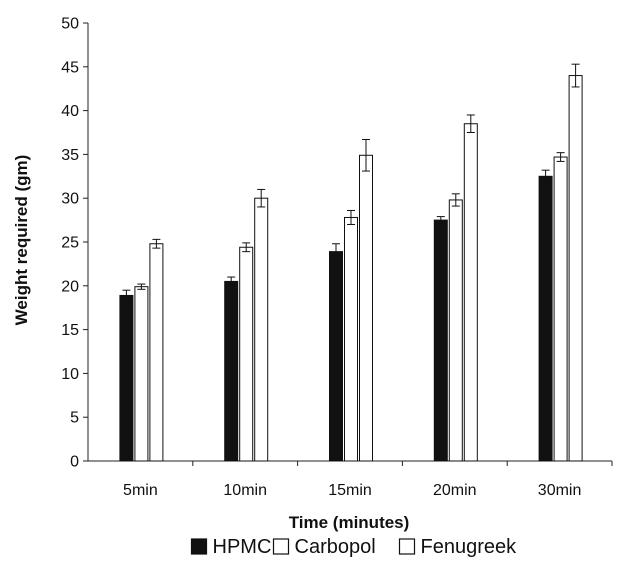 The image size is (636, 567). What do you see at coordinates (199, 546) in the screenshot?
I see `legend-swatch-hpmc` at bounding box center [199, 546].